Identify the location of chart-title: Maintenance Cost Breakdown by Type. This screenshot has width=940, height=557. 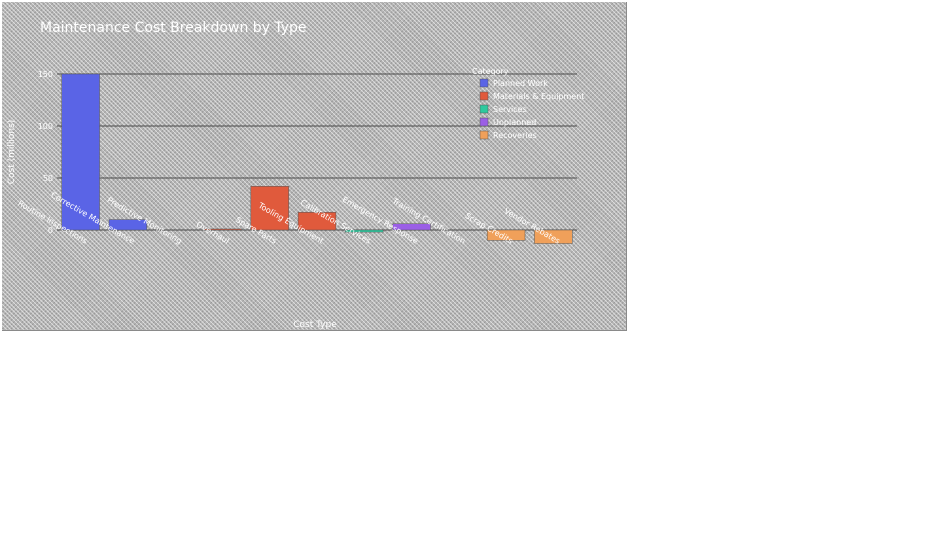
(173, 28).